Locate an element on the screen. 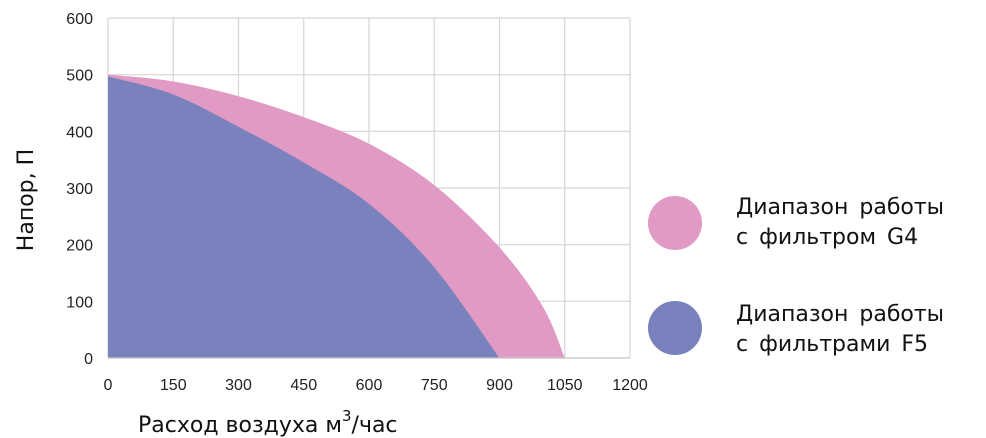 The image size is (986, 438). x-axis-title-suffix: /час is located at coordinates (375, 425).